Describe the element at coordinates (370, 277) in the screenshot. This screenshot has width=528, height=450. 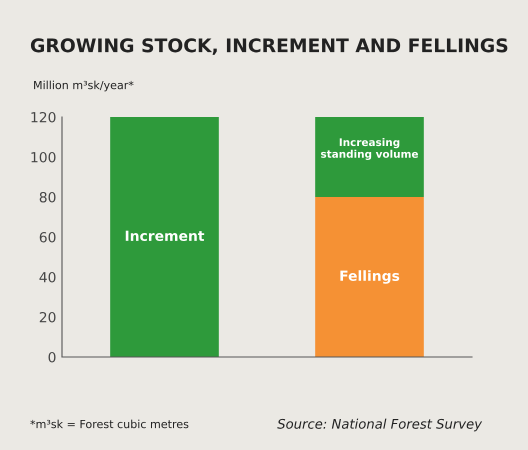
I see `series-label: Fellings` at that location.